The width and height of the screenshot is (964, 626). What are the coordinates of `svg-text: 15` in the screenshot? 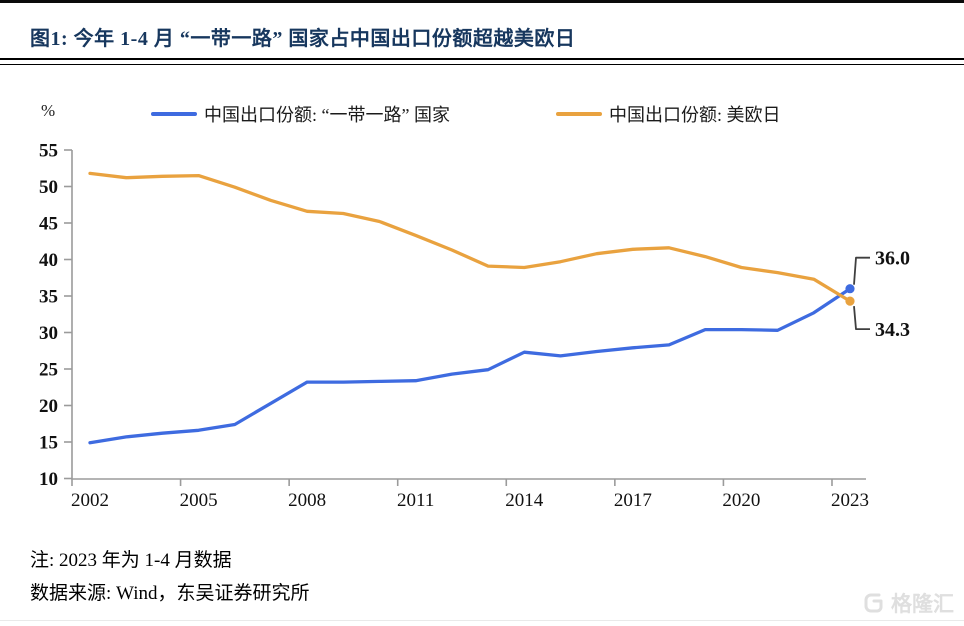 It's located at (48, 443).